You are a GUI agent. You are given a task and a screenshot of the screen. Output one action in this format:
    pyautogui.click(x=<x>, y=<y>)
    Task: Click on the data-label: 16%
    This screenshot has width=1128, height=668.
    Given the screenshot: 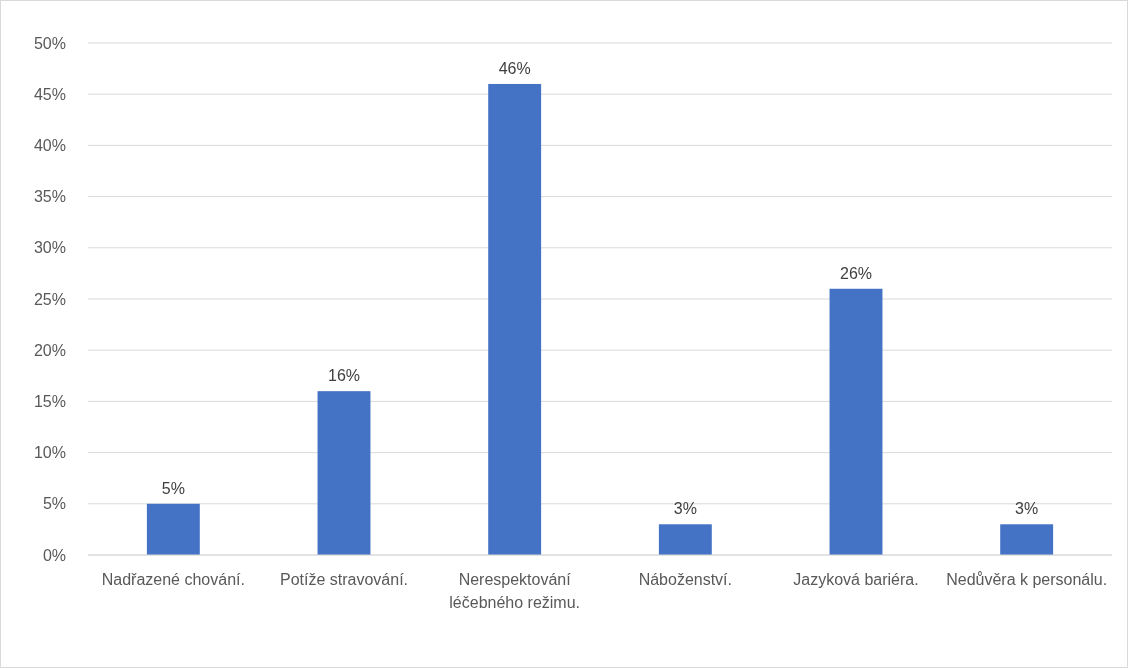 What is the action you would take?
    pyautogui.click(x=344, y=376)
    